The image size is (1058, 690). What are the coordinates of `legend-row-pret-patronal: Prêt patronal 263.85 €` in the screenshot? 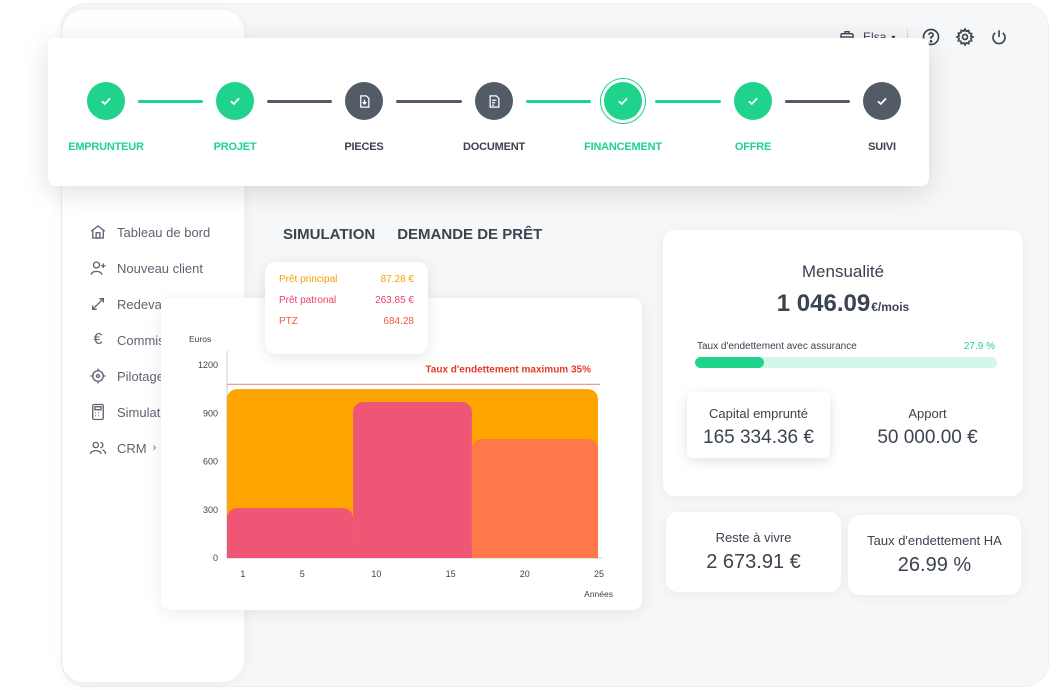 It's located at (346, 305).